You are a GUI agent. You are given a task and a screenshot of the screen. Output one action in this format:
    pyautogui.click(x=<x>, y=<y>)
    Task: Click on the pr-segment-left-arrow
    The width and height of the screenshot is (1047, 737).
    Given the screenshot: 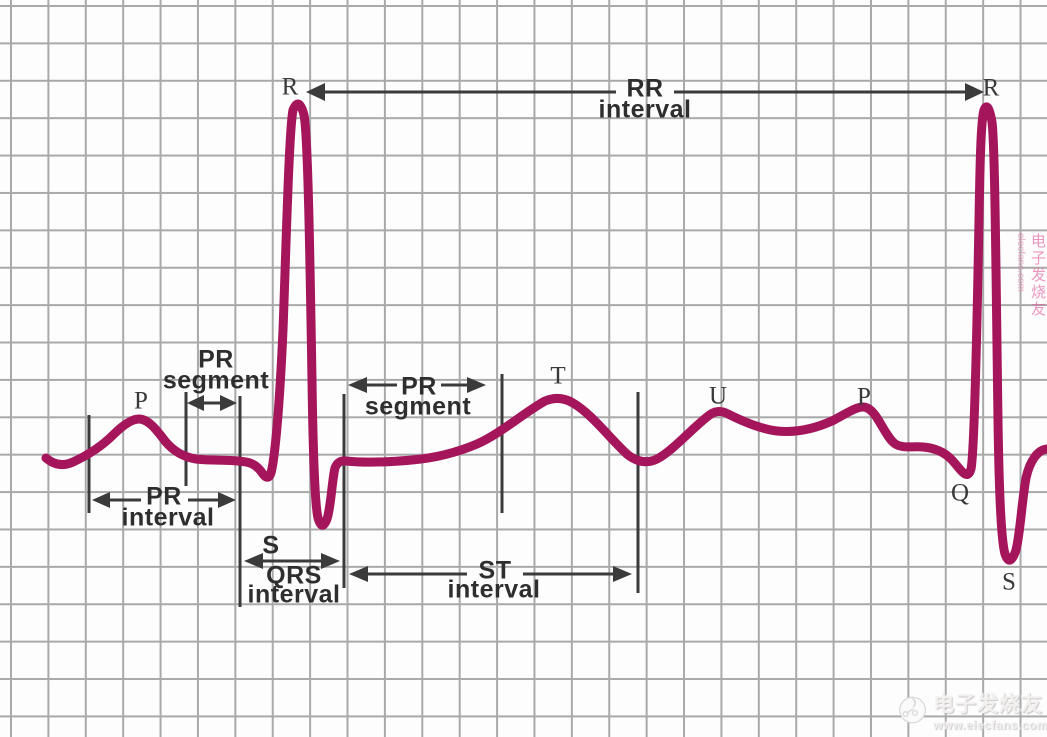 What is the action you would take?
    pyautogui.click(x=213, y=499)
    